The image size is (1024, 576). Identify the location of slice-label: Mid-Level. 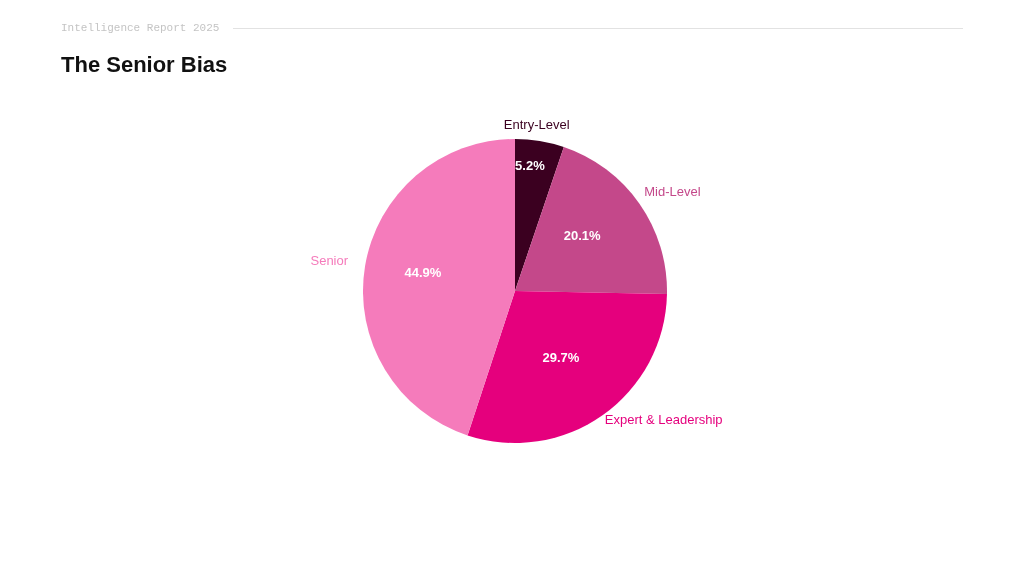
(672, 192).